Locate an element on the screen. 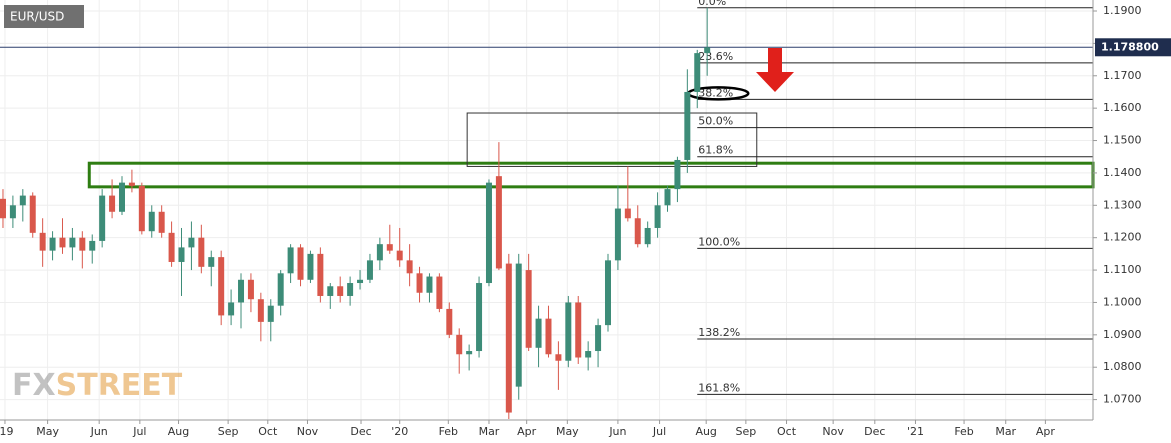 This screenshot has width=1171, height=443. watermark-prefix: FX is located at coordinates (34, 385).